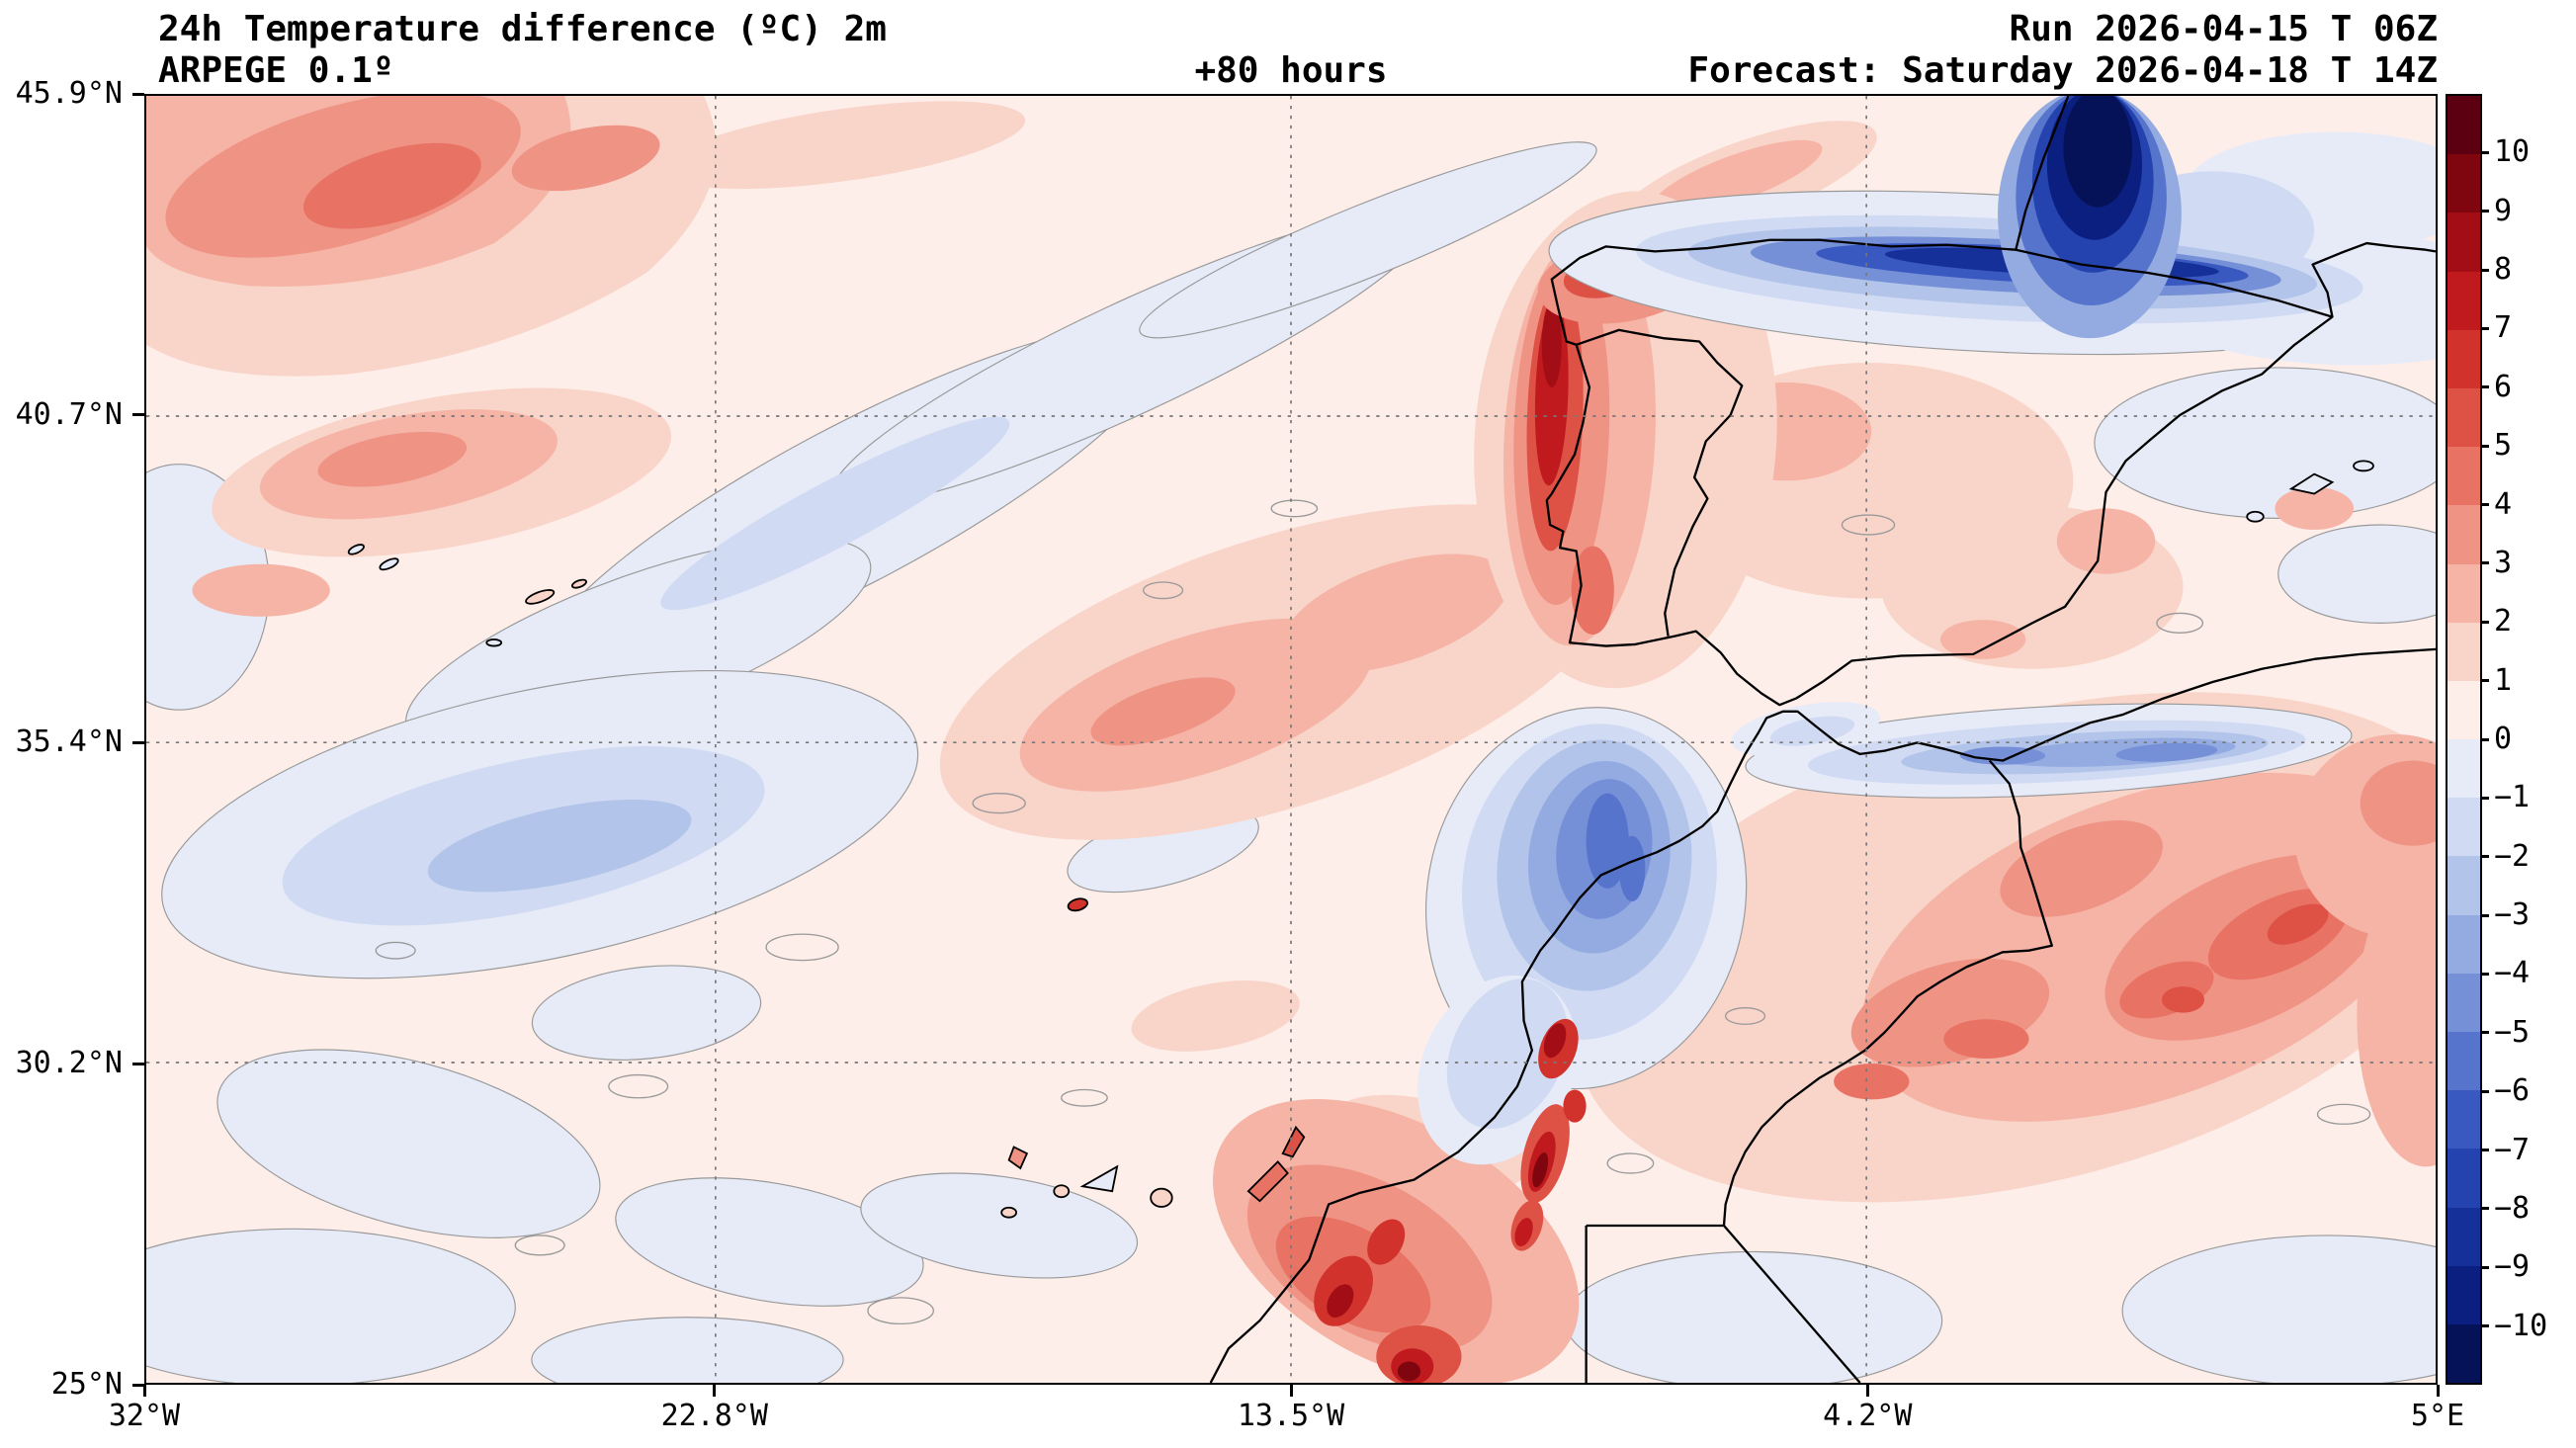 The height and width of the screenshot is (1448, 2576). Describe the element at coordinates (1548, 1134) in the screenshot. I see `warming-morocco-coast-spikes` at that location.